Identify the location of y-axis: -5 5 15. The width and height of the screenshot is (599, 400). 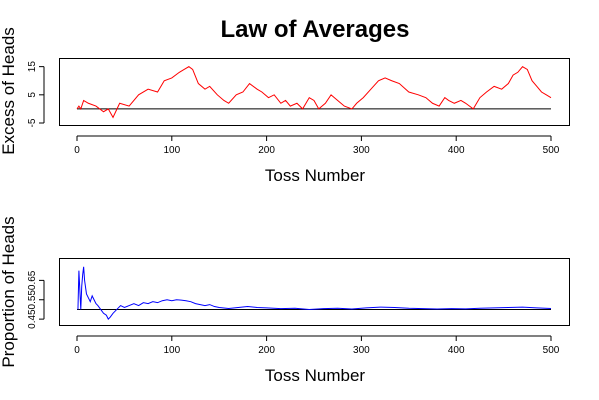
(36, 94).